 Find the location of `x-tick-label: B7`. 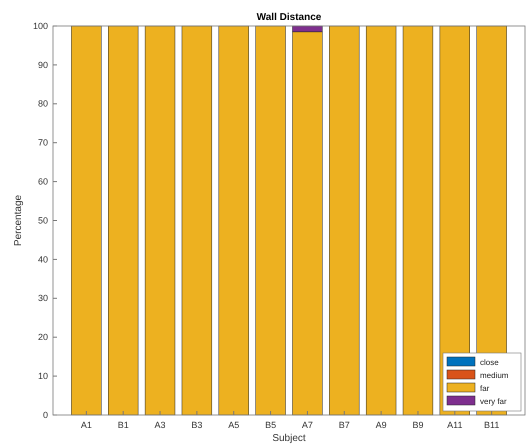

x-tick-label: B7 is located at coordinates (344, 425).